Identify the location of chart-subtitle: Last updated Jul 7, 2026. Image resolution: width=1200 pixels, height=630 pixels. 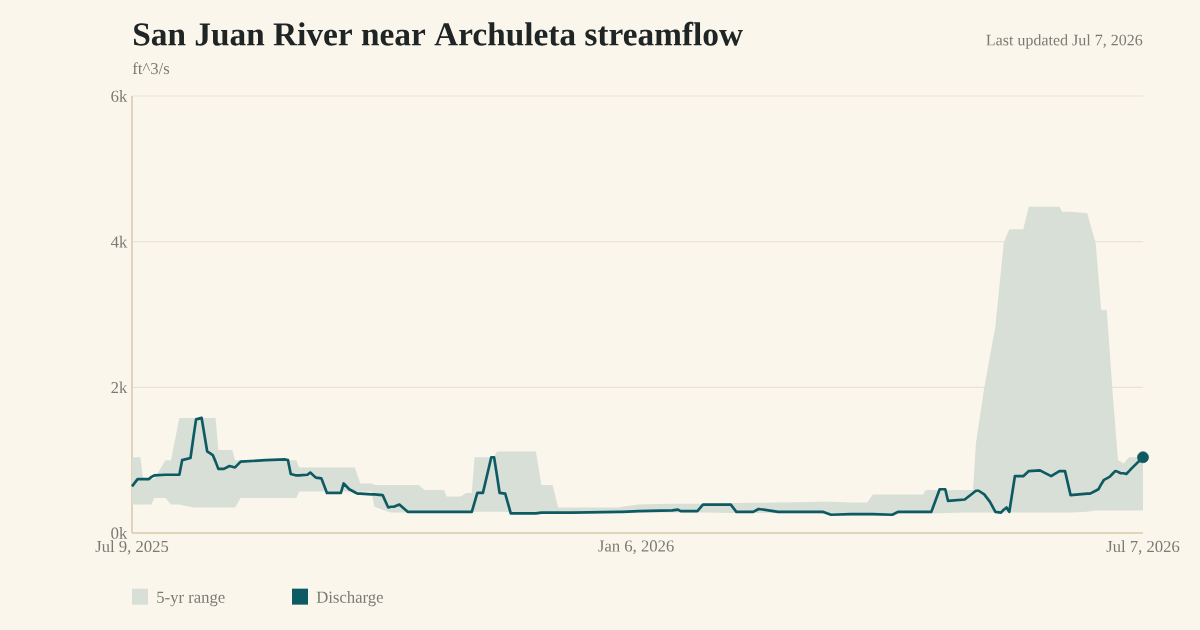
(1064, 41).